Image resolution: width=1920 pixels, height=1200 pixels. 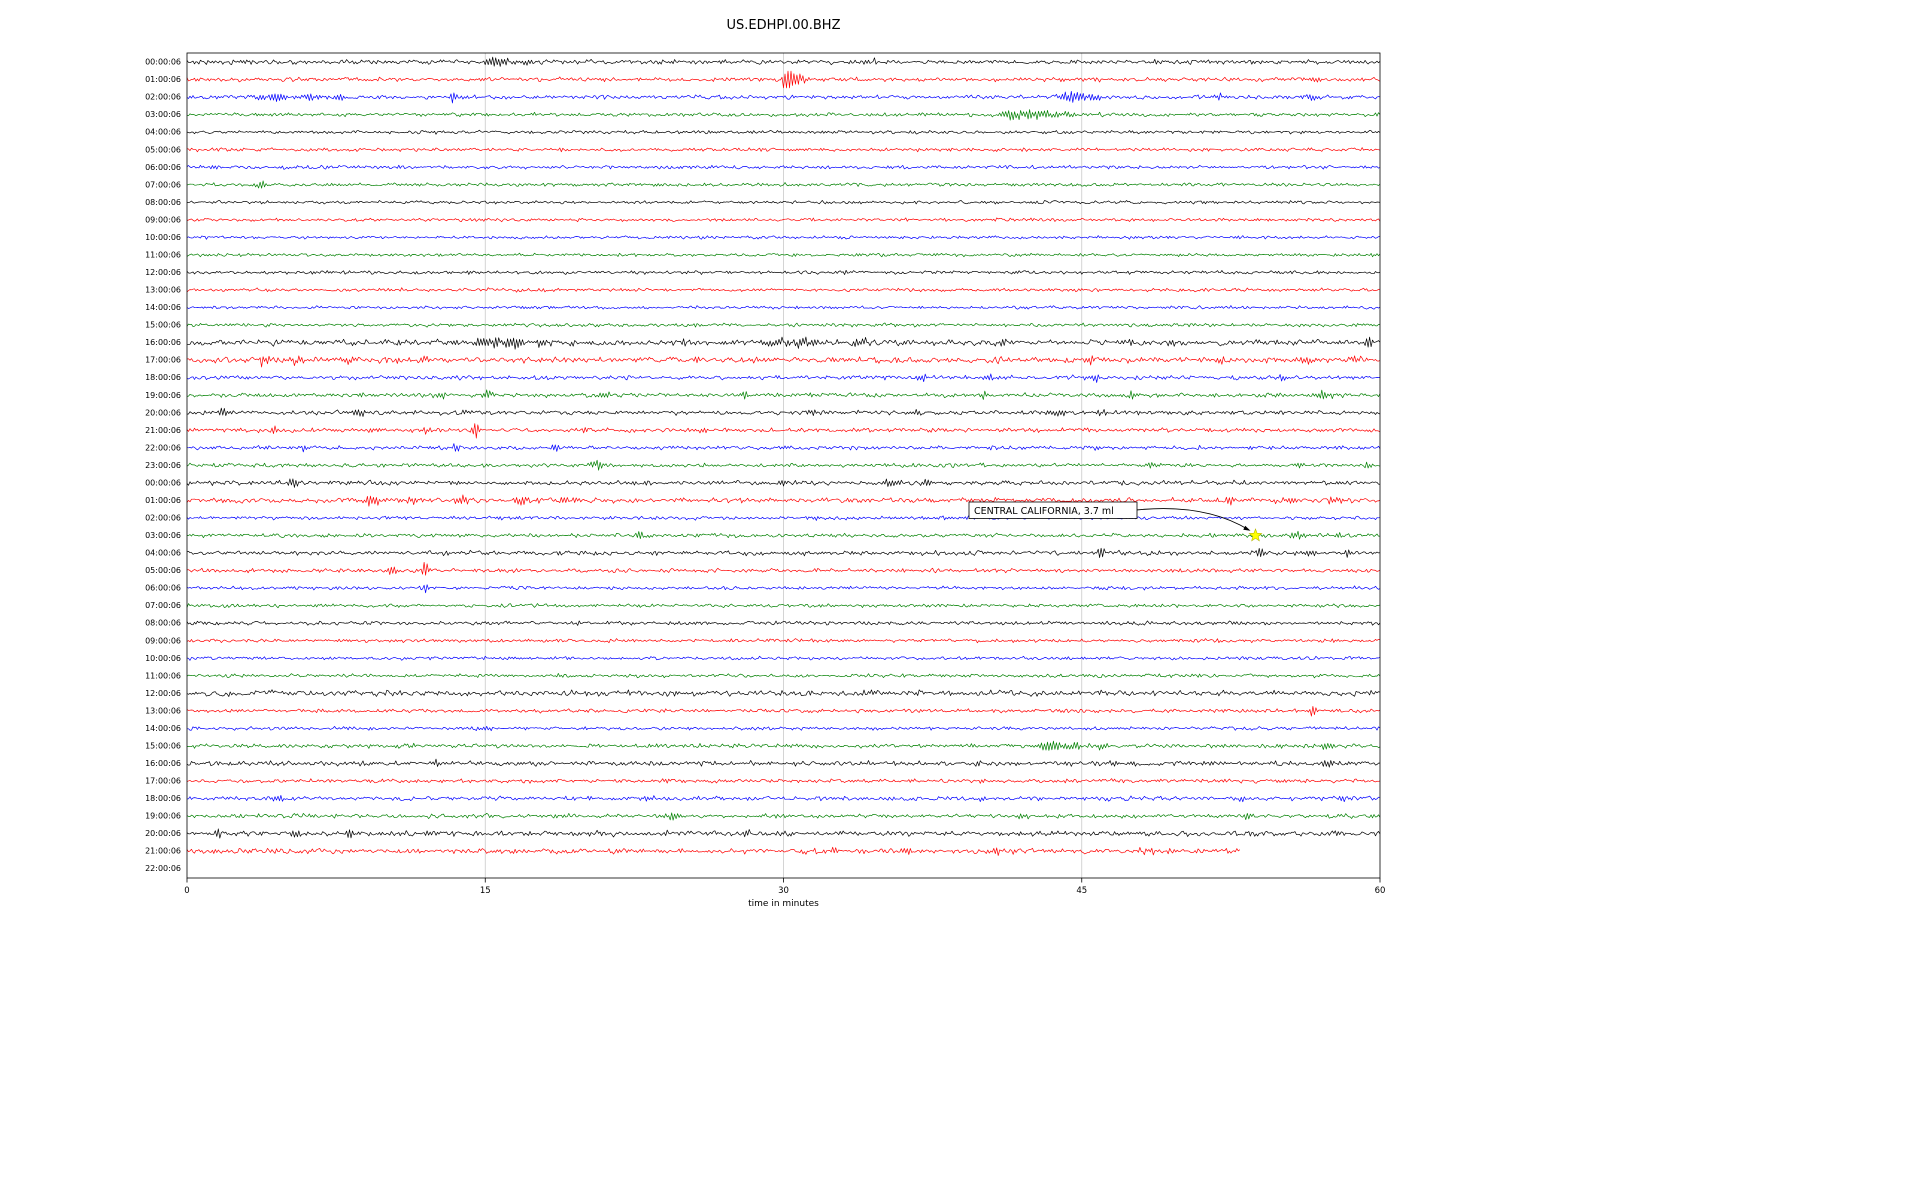 I want to click on row-label-46: 22:00:06, so click(x=163, y=868).